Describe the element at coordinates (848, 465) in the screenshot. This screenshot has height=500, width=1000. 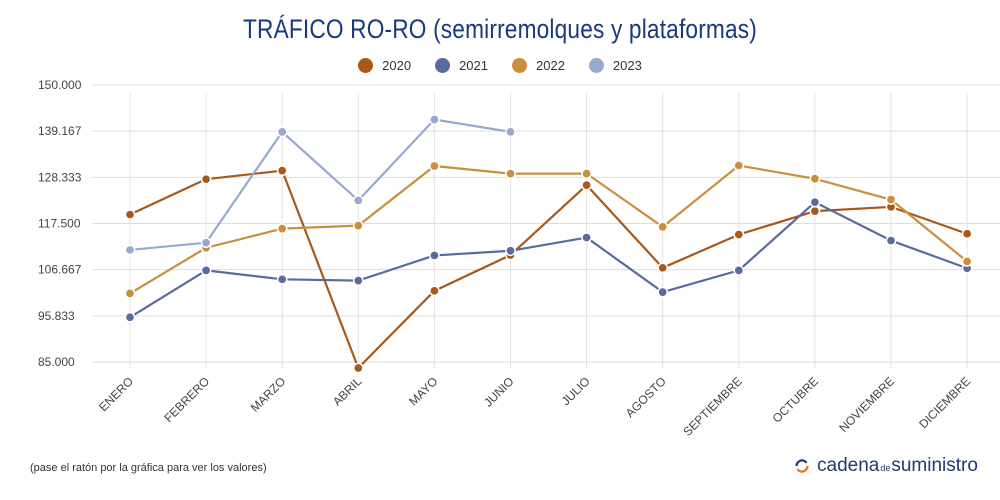
I see `brand-text-cadena: cadena` at that location.